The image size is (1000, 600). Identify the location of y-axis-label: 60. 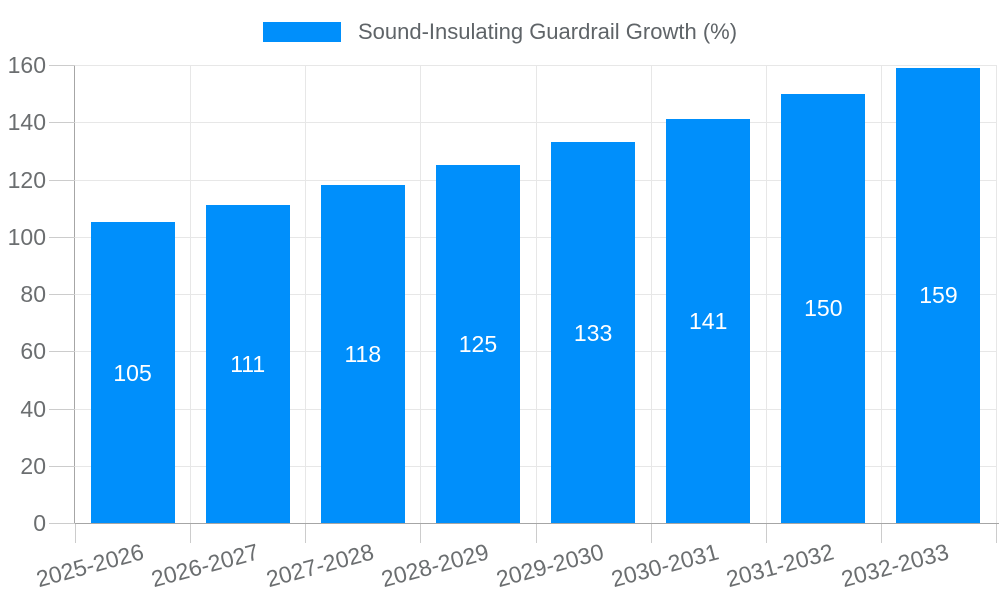
(33, 351).